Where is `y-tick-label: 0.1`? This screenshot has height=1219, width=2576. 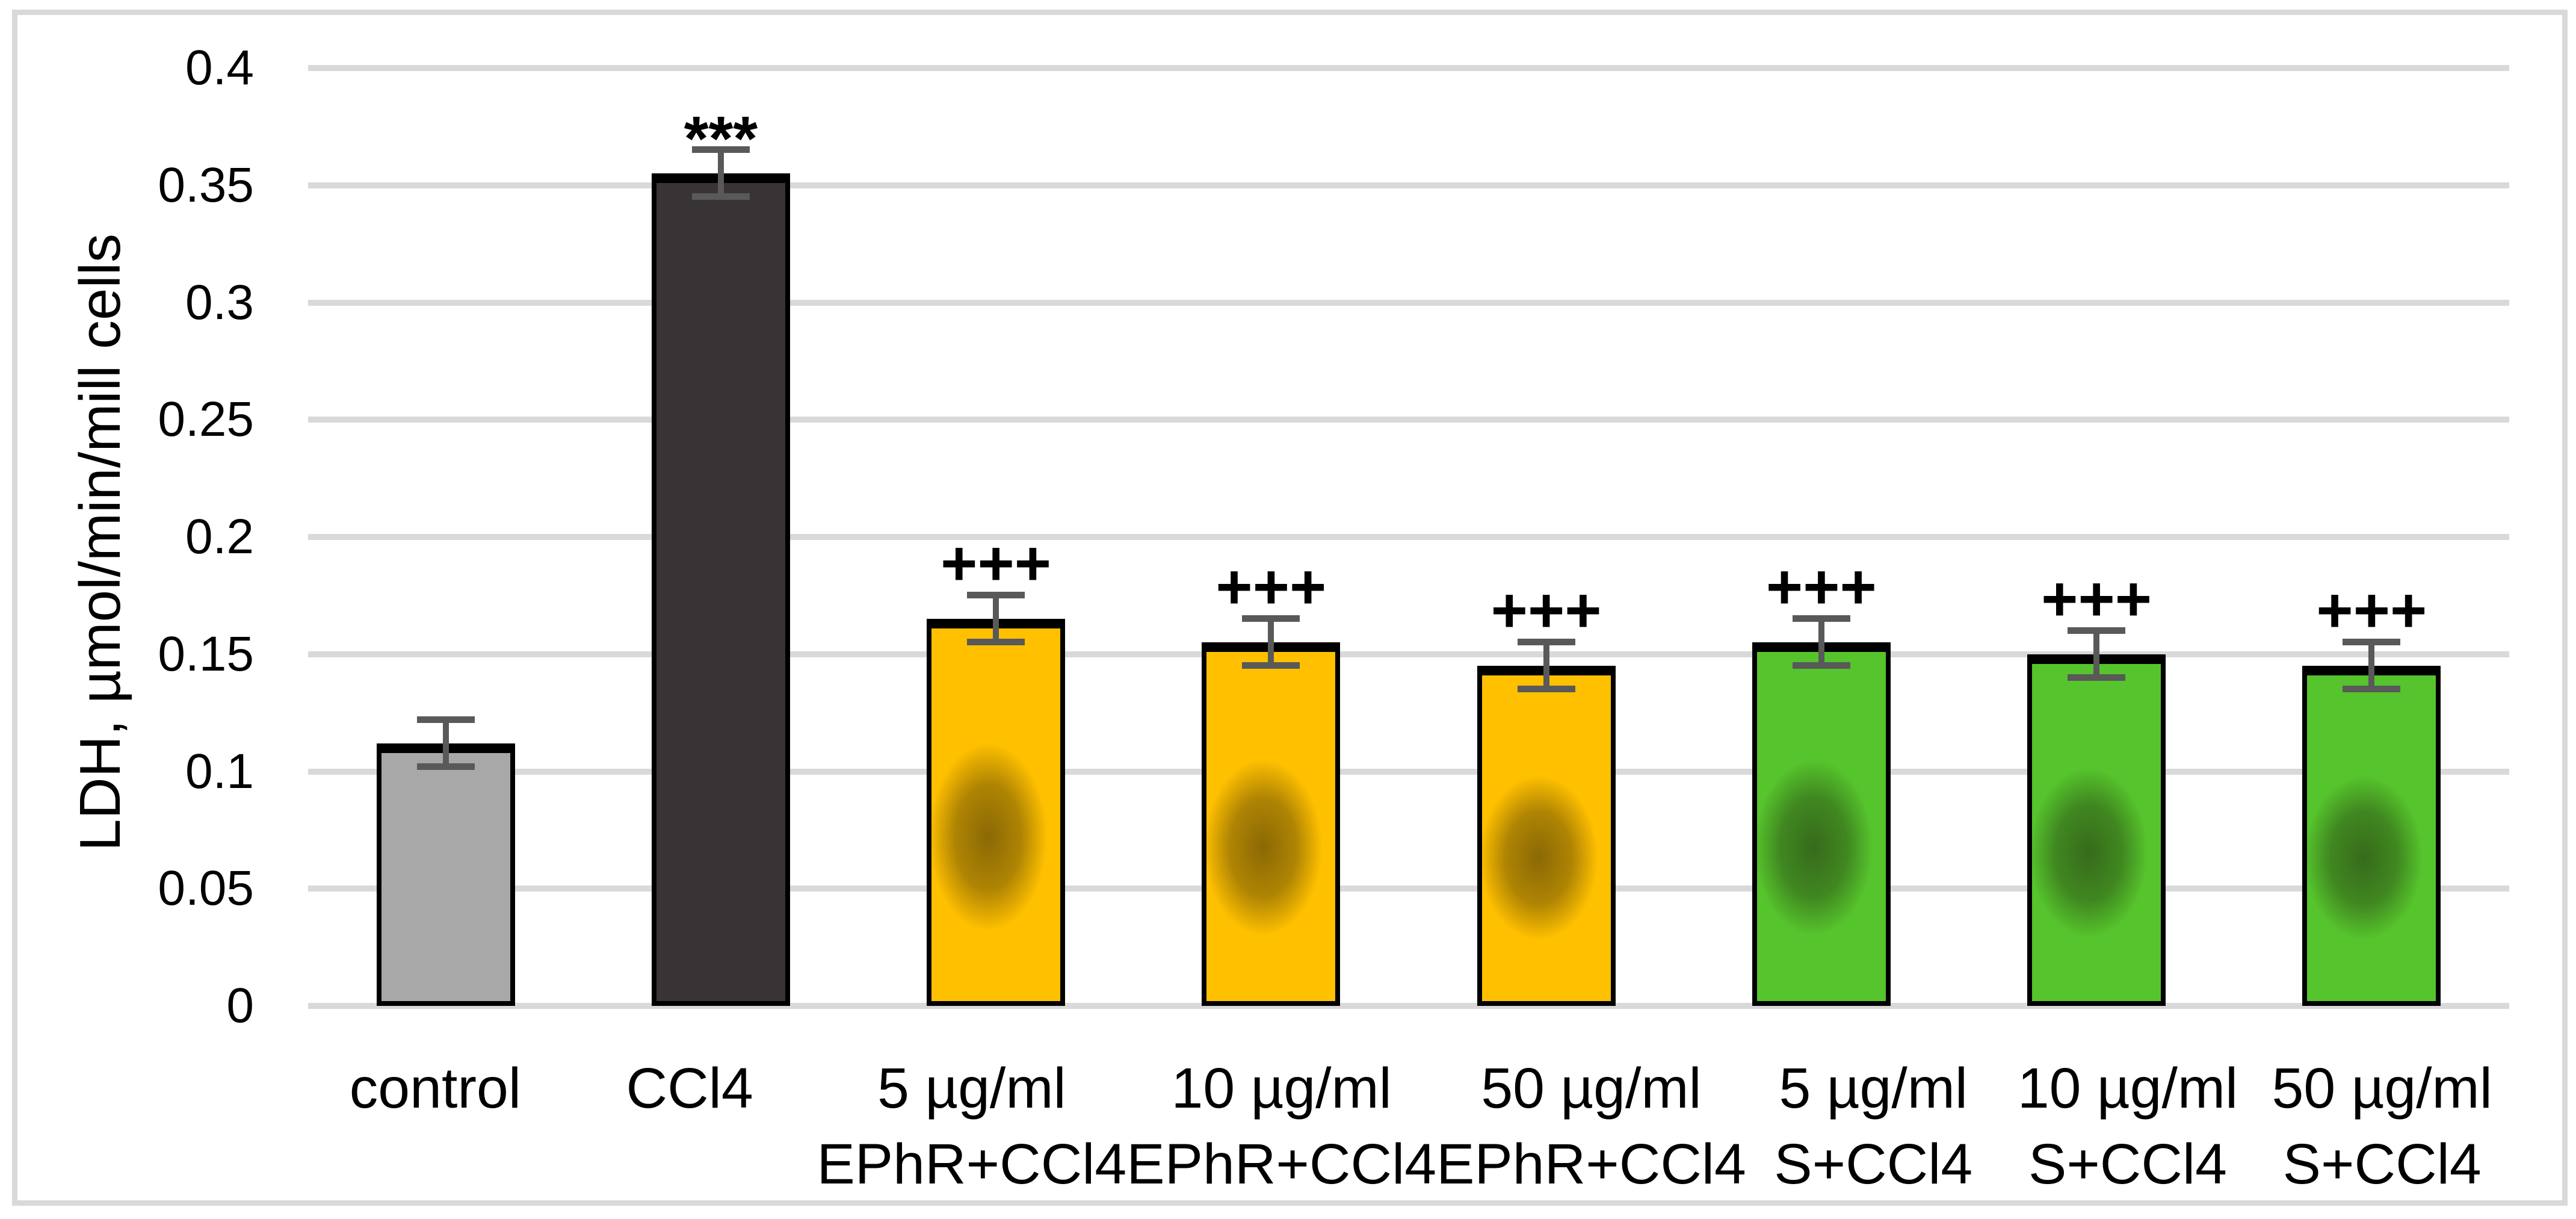 y-tick-label: 0.1 is located at coordinates (219, 771).